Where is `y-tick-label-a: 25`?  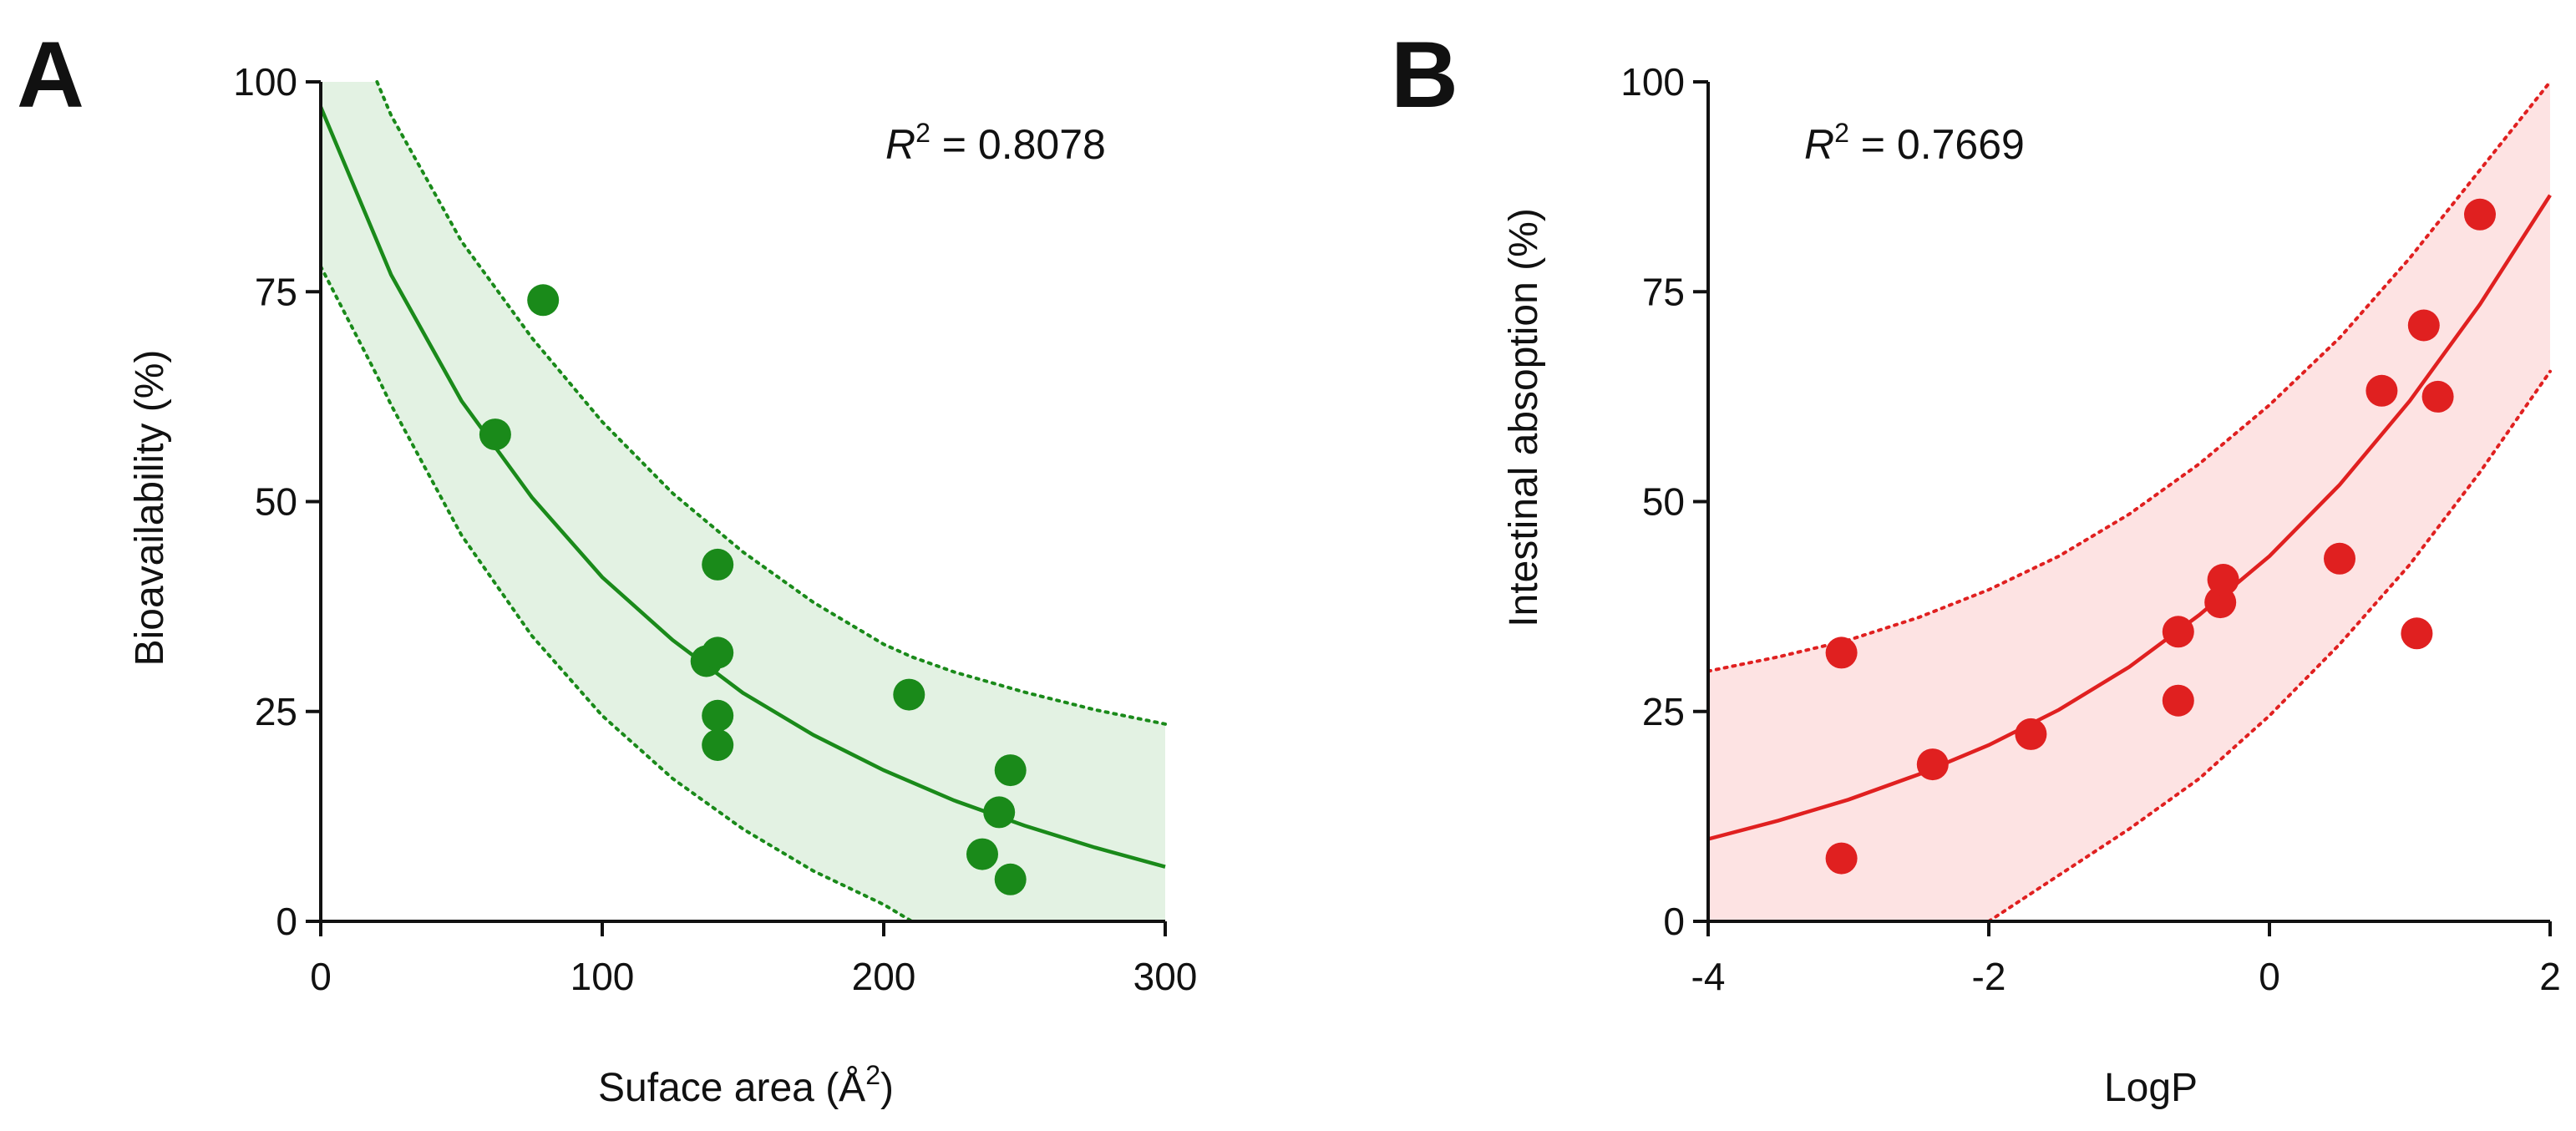
y-tick-label-a: 25 is located at coordinates (276, 711).